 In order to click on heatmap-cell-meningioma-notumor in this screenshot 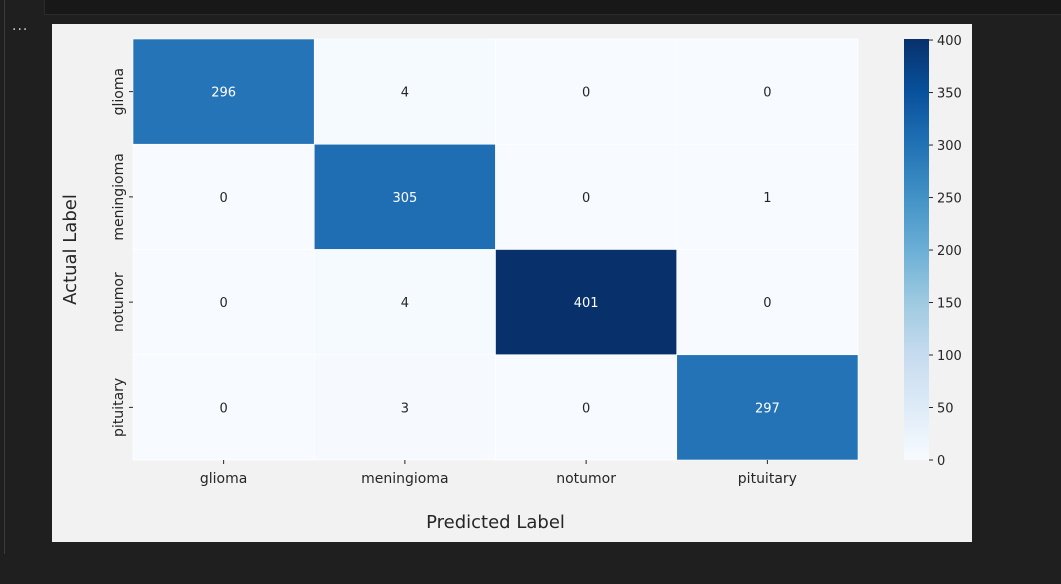, I will do `click(586, 196)`.